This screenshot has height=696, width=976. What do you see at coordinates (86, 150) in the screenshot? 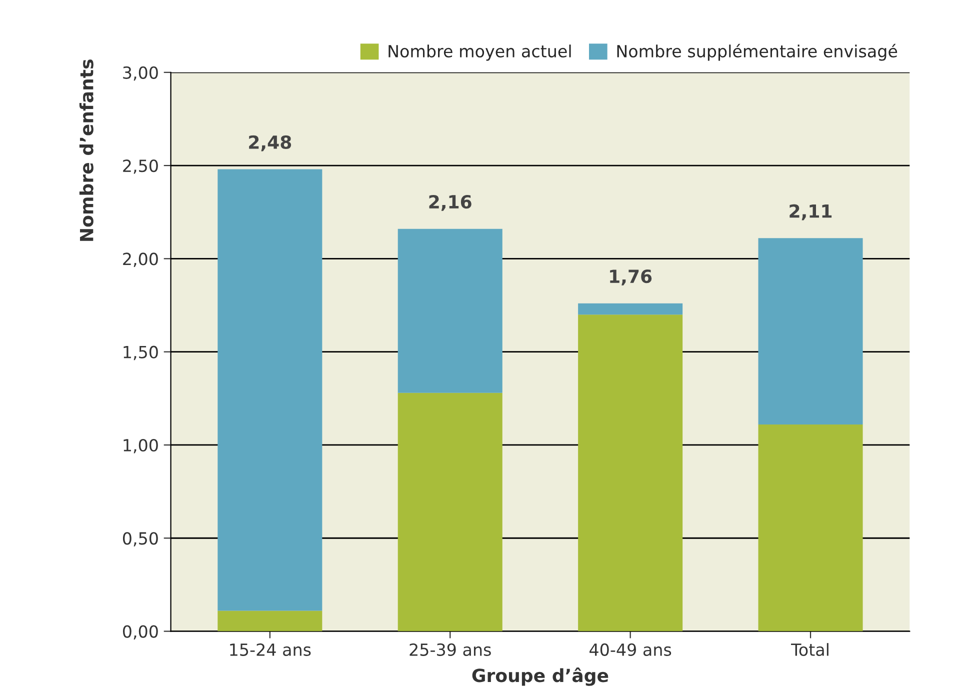
I see `y-axis-title: Nombre d’enfants` at bounding box center [86, 150].